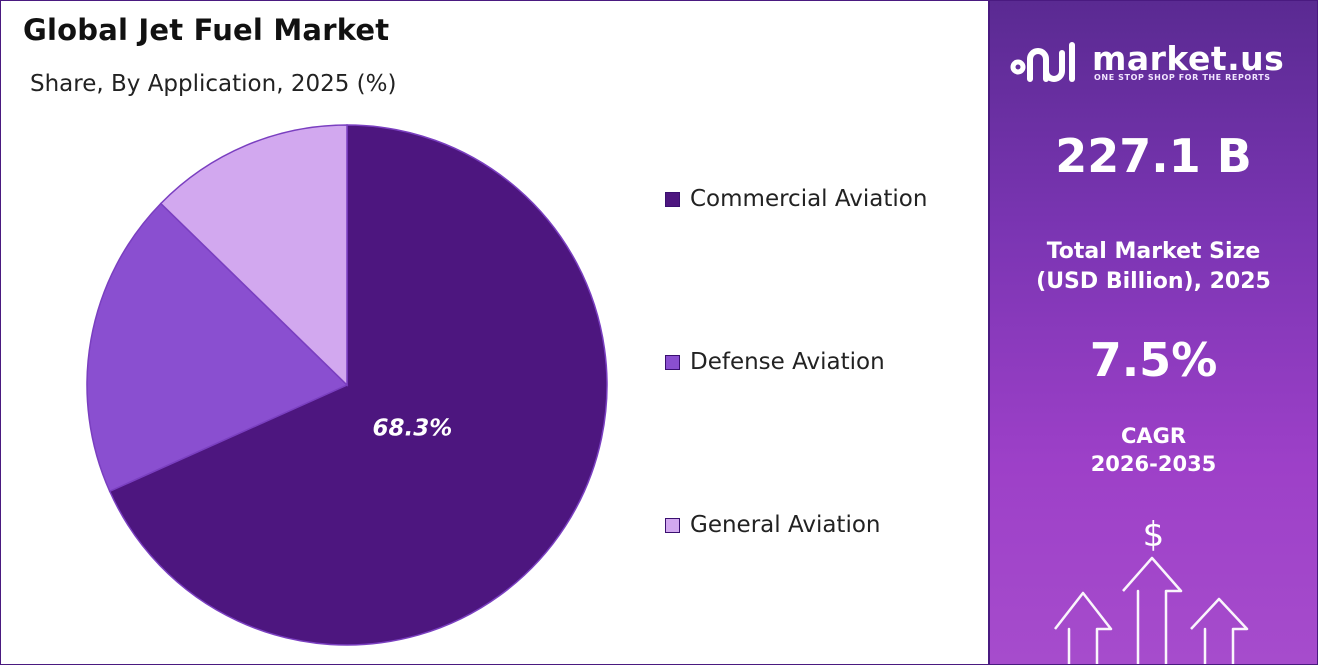  I want to click on market-size-value: 227.1 B, so click(1153, 156).